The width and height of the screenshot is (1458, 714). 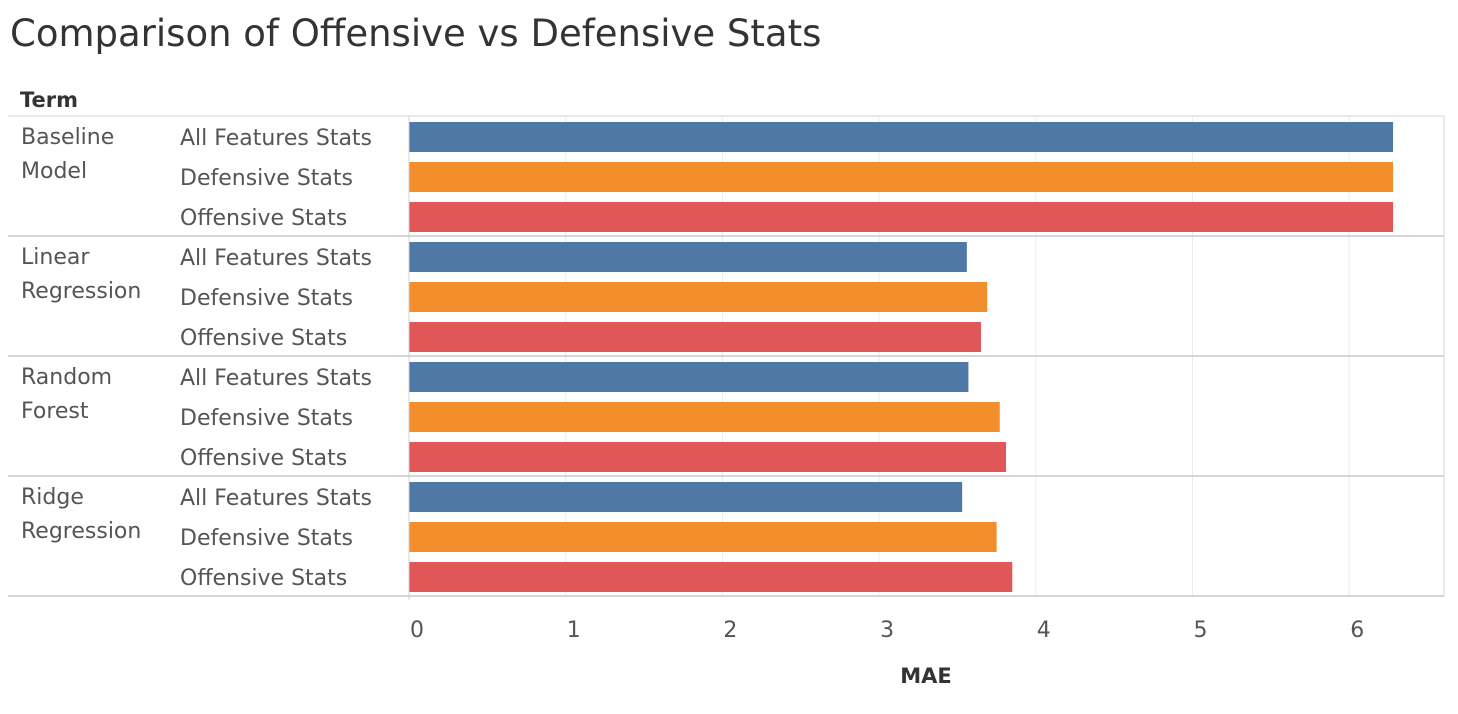 I want to click on x-tick-label: 2, so click(x=730, y=630).